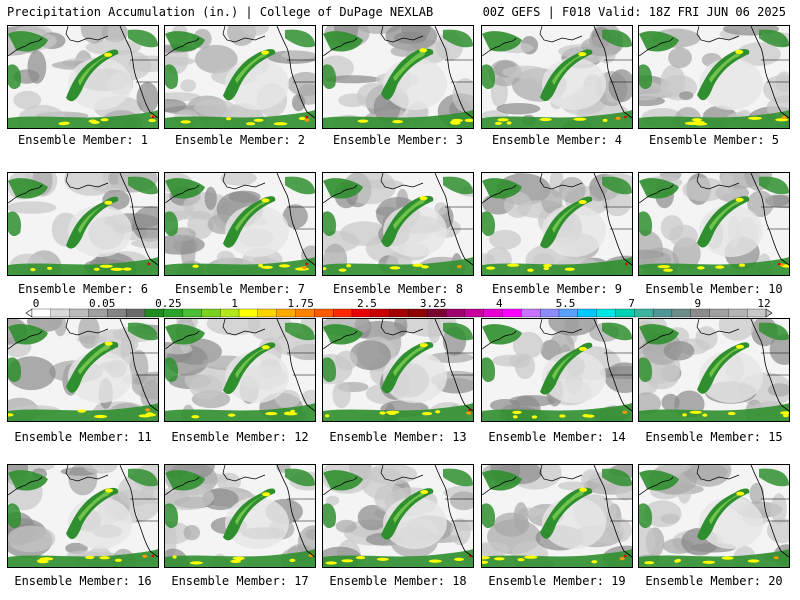  I want to click on ensemble-member-caption: Ensemble Member: 16, so click(83, 581).